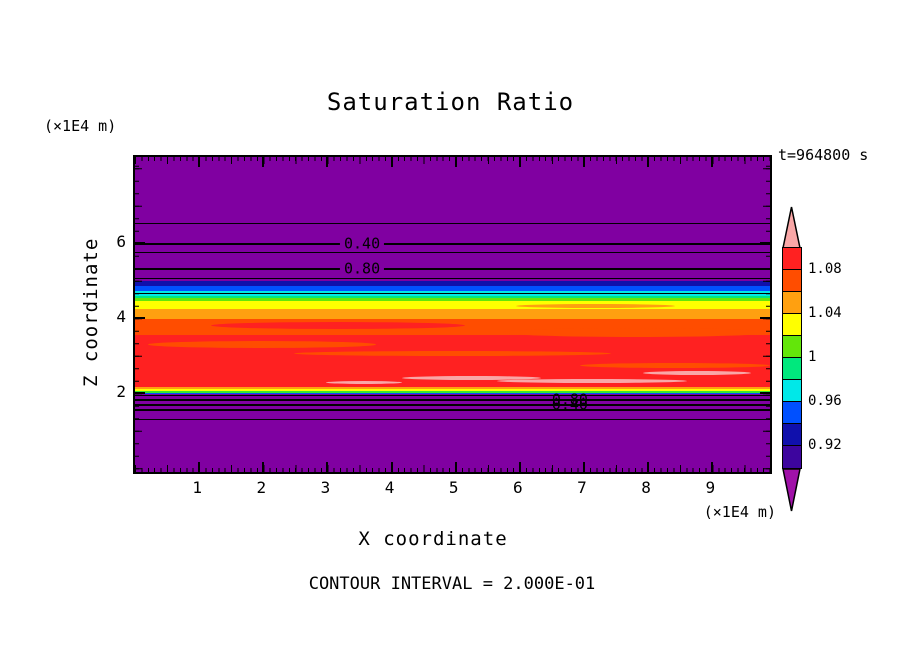  What do you see at coordinates (823, 155) in the screenshot?
I see `time-annotation: t=964800 s` at bounding box center [823, 155].